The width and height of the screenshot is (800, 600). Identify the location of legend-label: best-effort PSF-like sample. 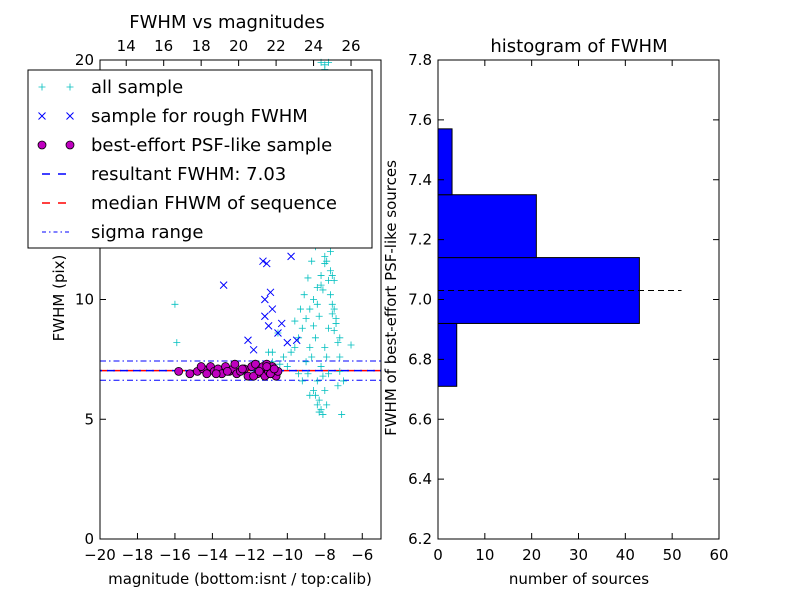
(211, 145).